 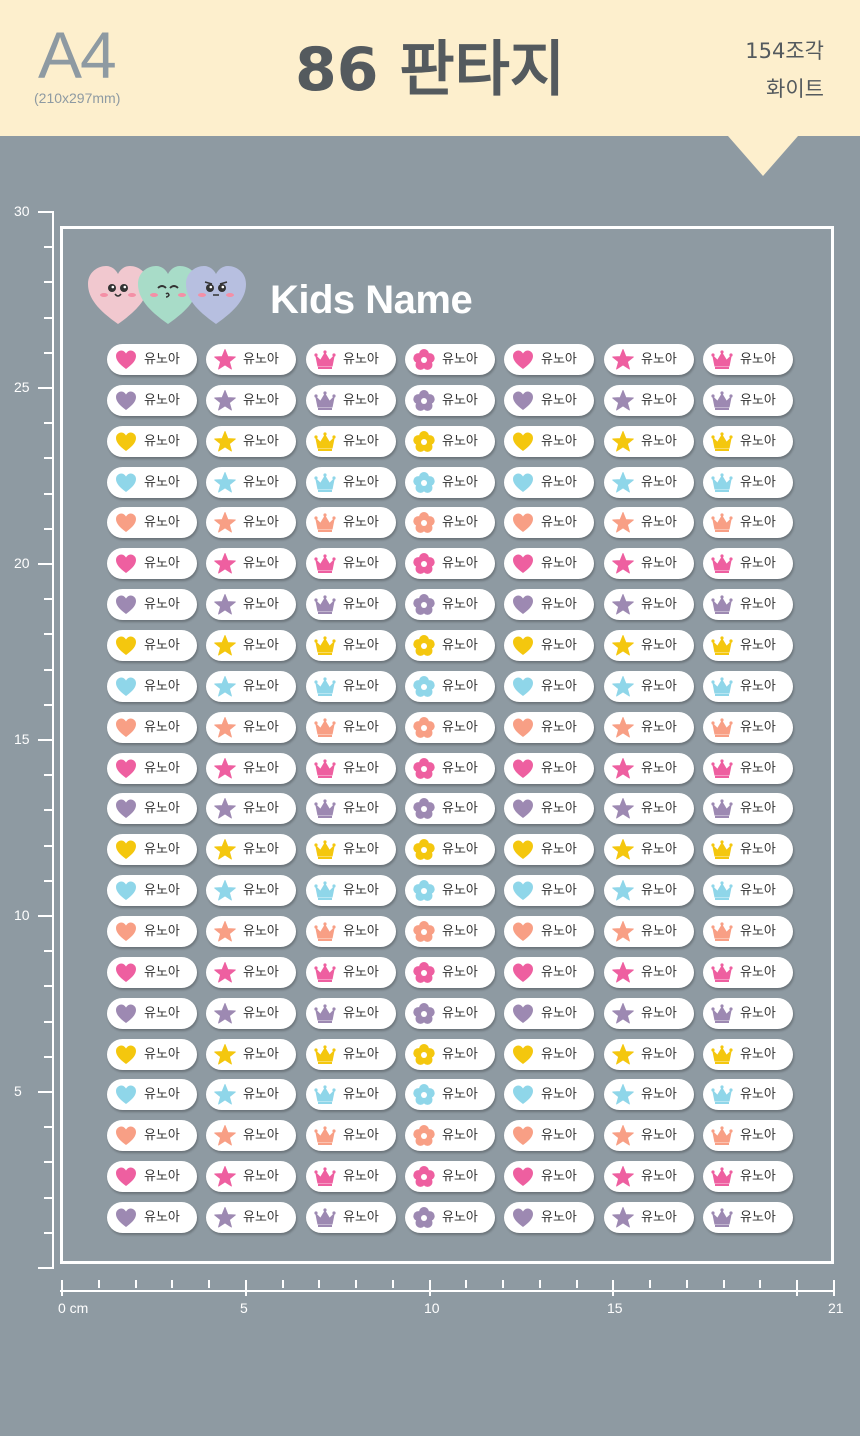 I want to click on ruler-label: 20, so click(x=22, y=563).